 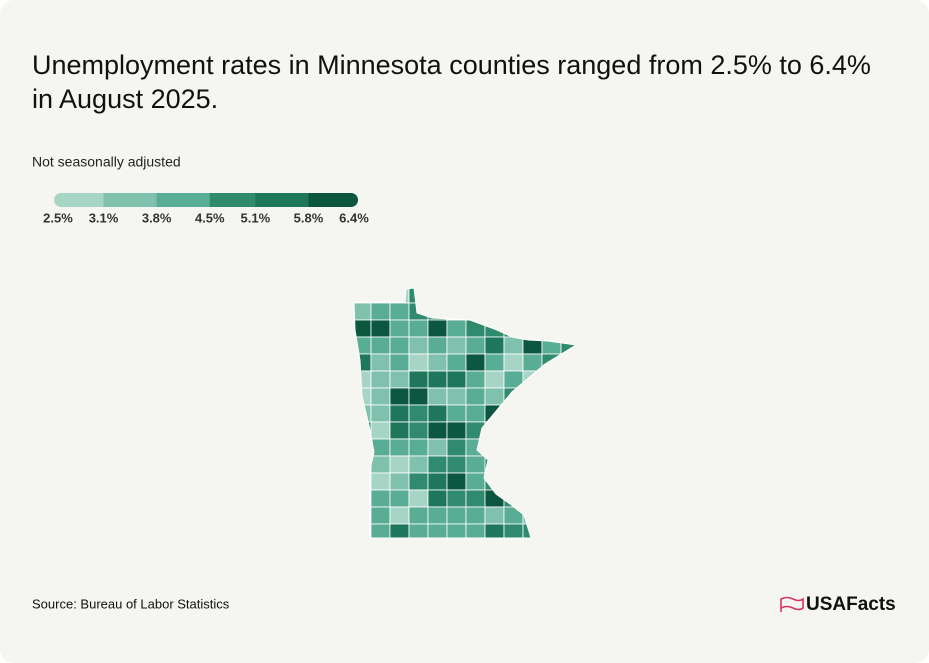 I want to click on state-outline, so click(x=465, y=413).